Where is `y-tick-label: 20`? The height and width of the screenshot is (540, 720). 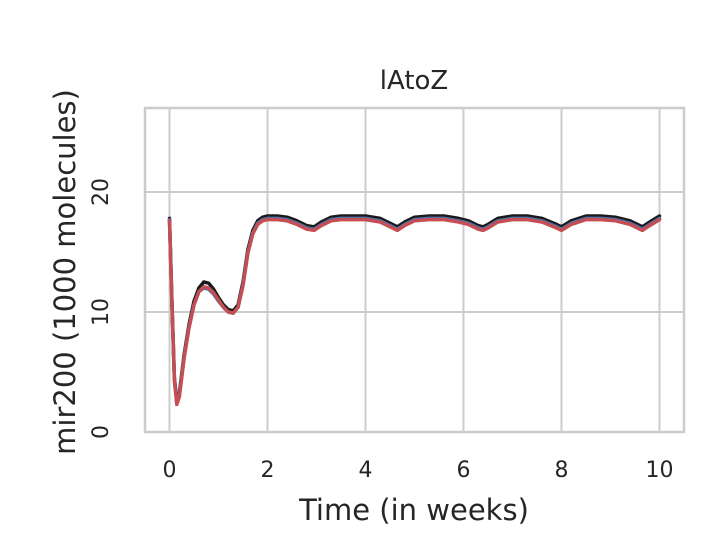
y-tick-label: 20 is located at coordinates (101, 192).